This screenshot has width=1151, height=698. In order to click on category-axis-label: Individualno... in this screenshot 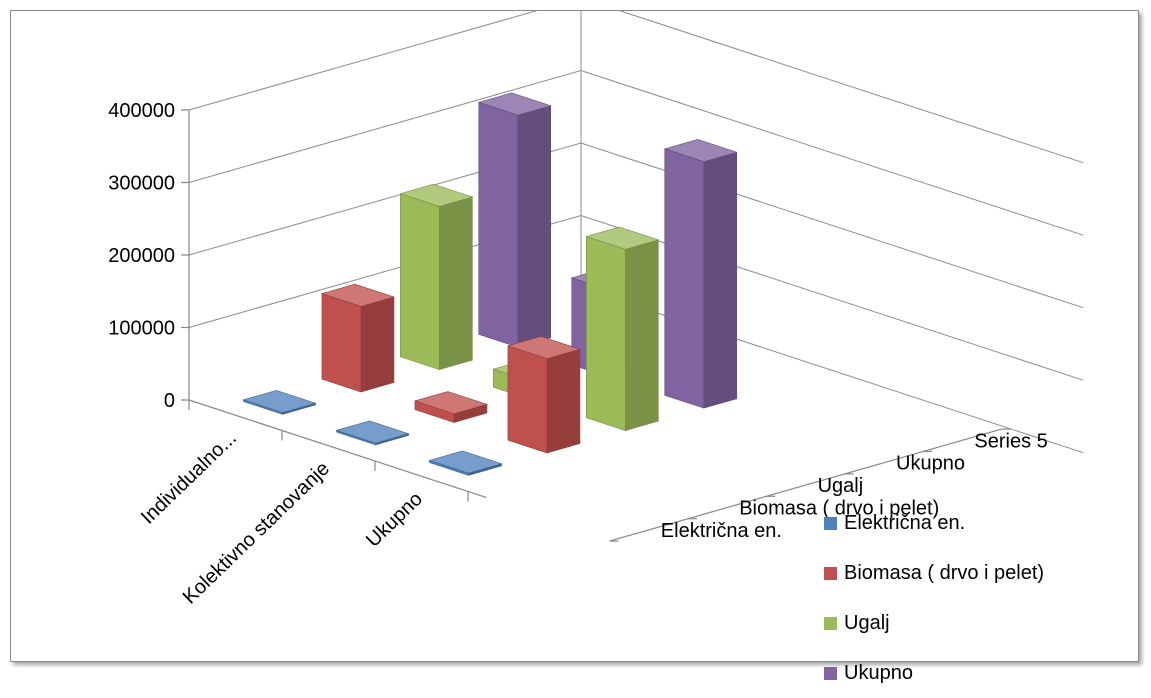, I will do `click(189, 478)`.